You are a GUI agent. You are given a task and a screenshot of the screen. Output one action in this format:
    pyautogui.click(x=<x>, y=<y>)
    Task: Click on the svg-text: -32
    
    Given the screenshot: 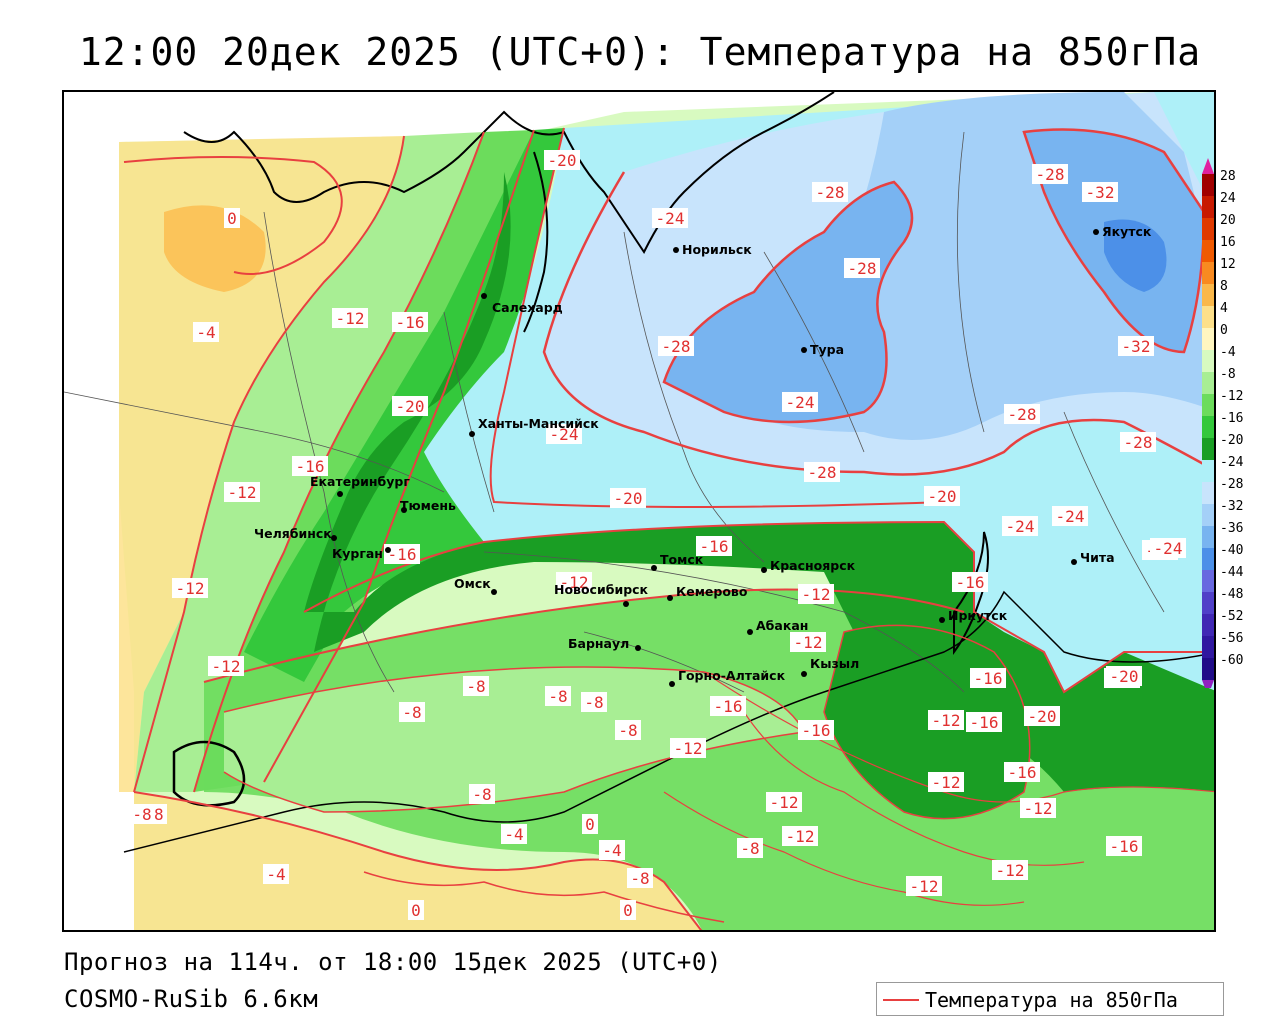 What is the action you would take?
    pyautogui.click(x=1100, y=192)
    